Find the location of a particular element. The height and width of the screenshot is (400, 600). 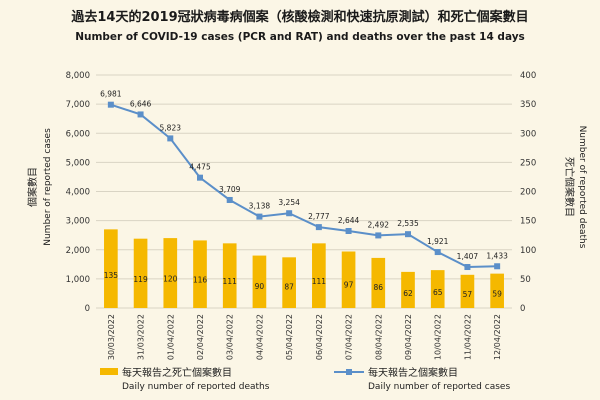

death-bar-label: 116 is located at coordinates (200, 280).